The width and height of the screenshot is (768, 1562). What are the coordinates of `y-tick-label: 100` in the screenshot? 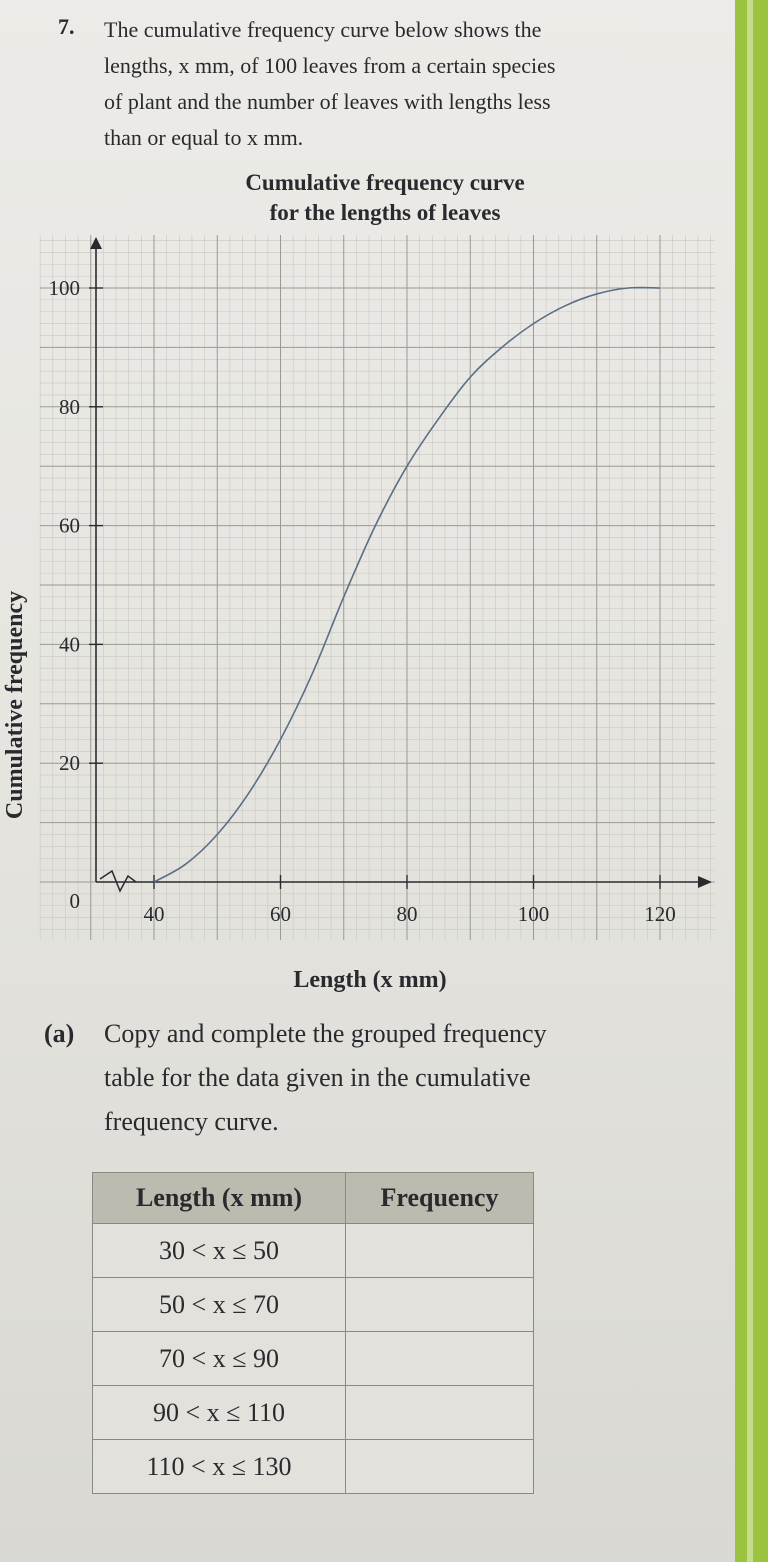 It's located at (65, 288).